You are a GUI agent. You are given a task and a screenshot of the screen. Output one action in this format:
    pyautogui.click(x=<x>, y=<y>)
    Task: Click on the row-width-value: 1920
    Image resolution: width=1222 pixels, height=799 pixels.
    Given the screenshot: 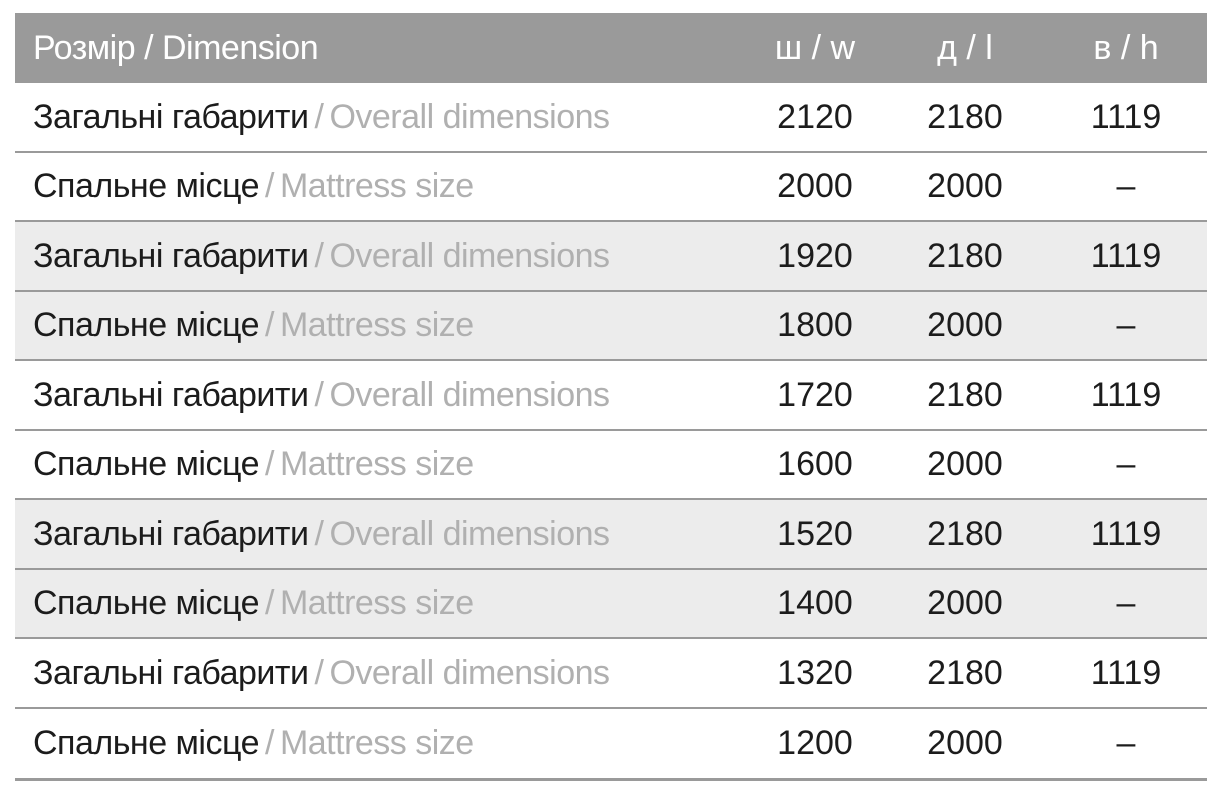 What is the action you would take?
    pyautogui.click(x=815, y=255)
    